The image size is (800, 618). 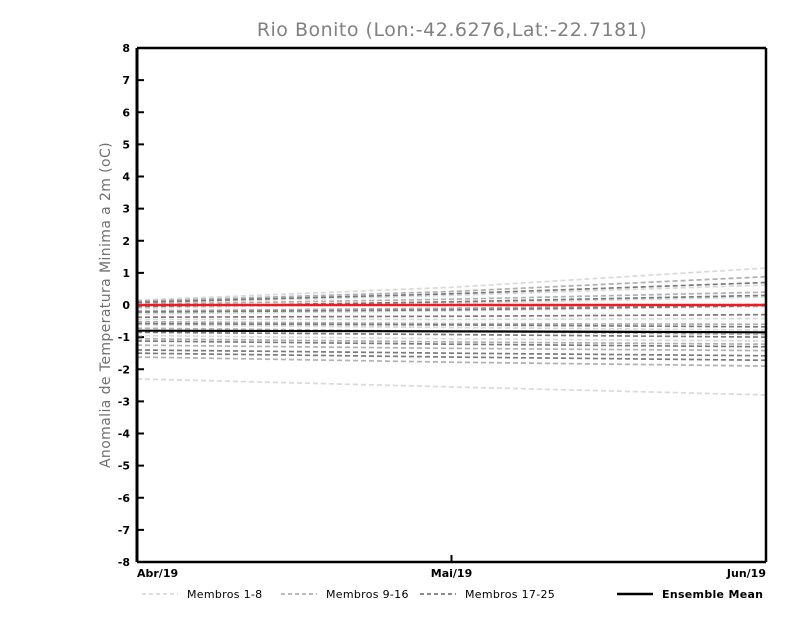 I want to click on x-tick-label: Jun/19, so click(x=746, y=573).